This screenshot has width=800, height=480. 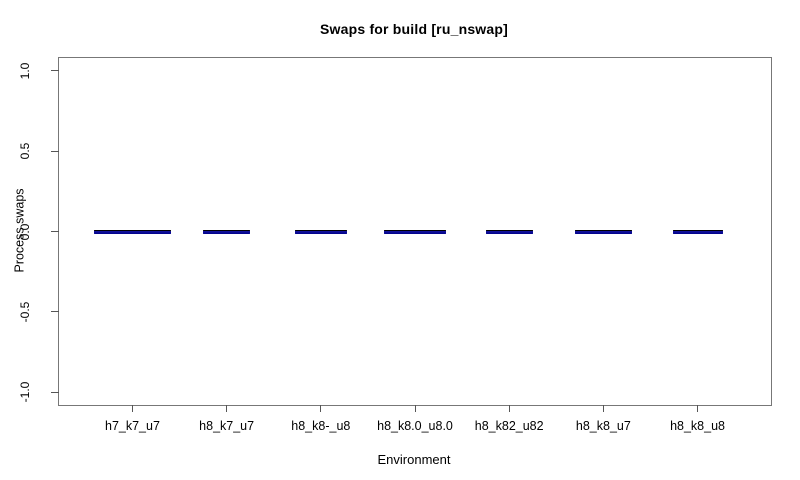 I want to click on x-tick-label: h8_k8-_u8, so click(x=321, y=426).